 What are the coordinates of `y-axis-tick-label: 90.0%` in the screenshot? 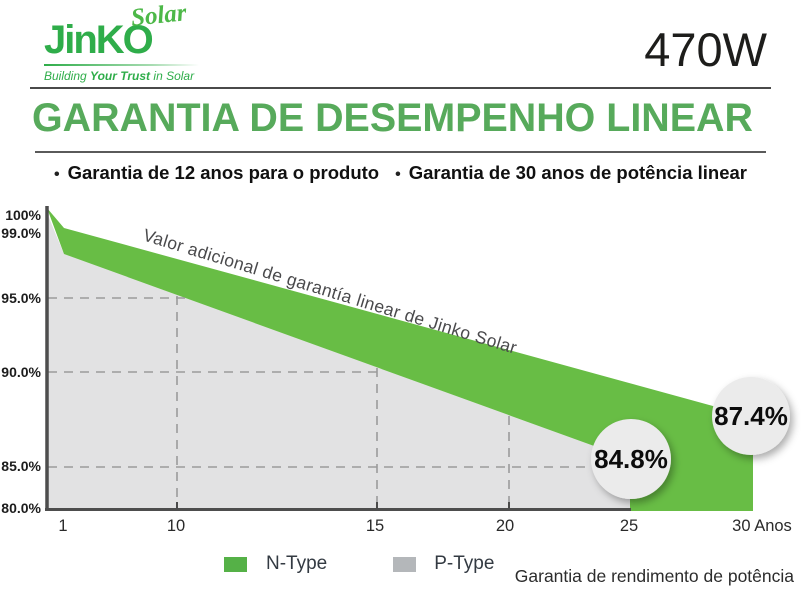 It's located at (21, 372).